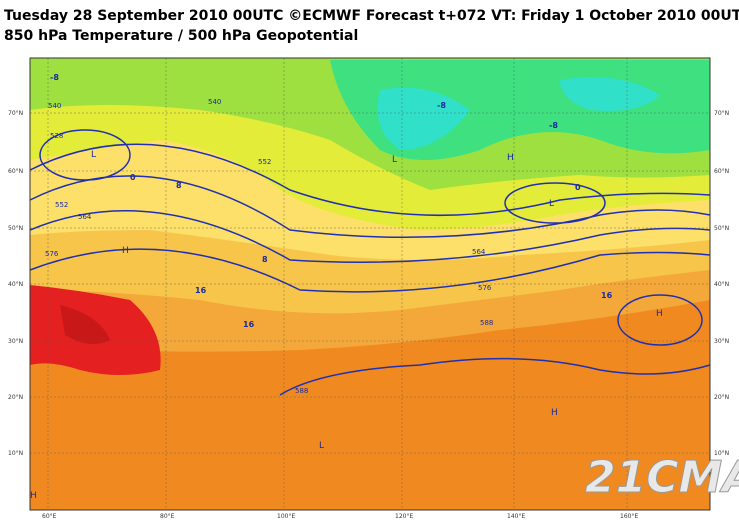 This screenshot has height=528, width=739. I want to click on lon-label: 60°E, so click(49, 516).